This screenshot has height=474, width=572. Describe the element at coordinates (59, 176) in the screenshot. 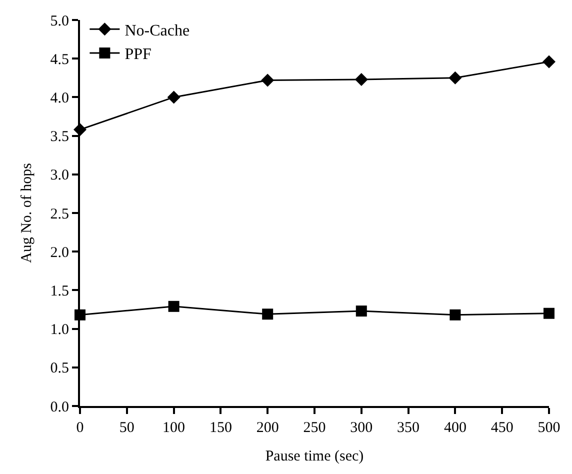

I see `y-tick-label: 3.0` at that location.